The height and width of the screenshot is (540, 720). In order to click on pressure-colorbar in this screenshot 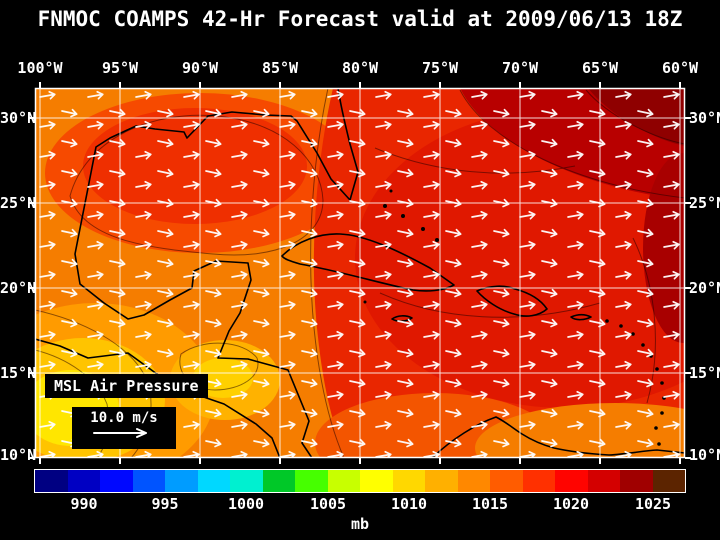, I will do `click(360, 481)`.